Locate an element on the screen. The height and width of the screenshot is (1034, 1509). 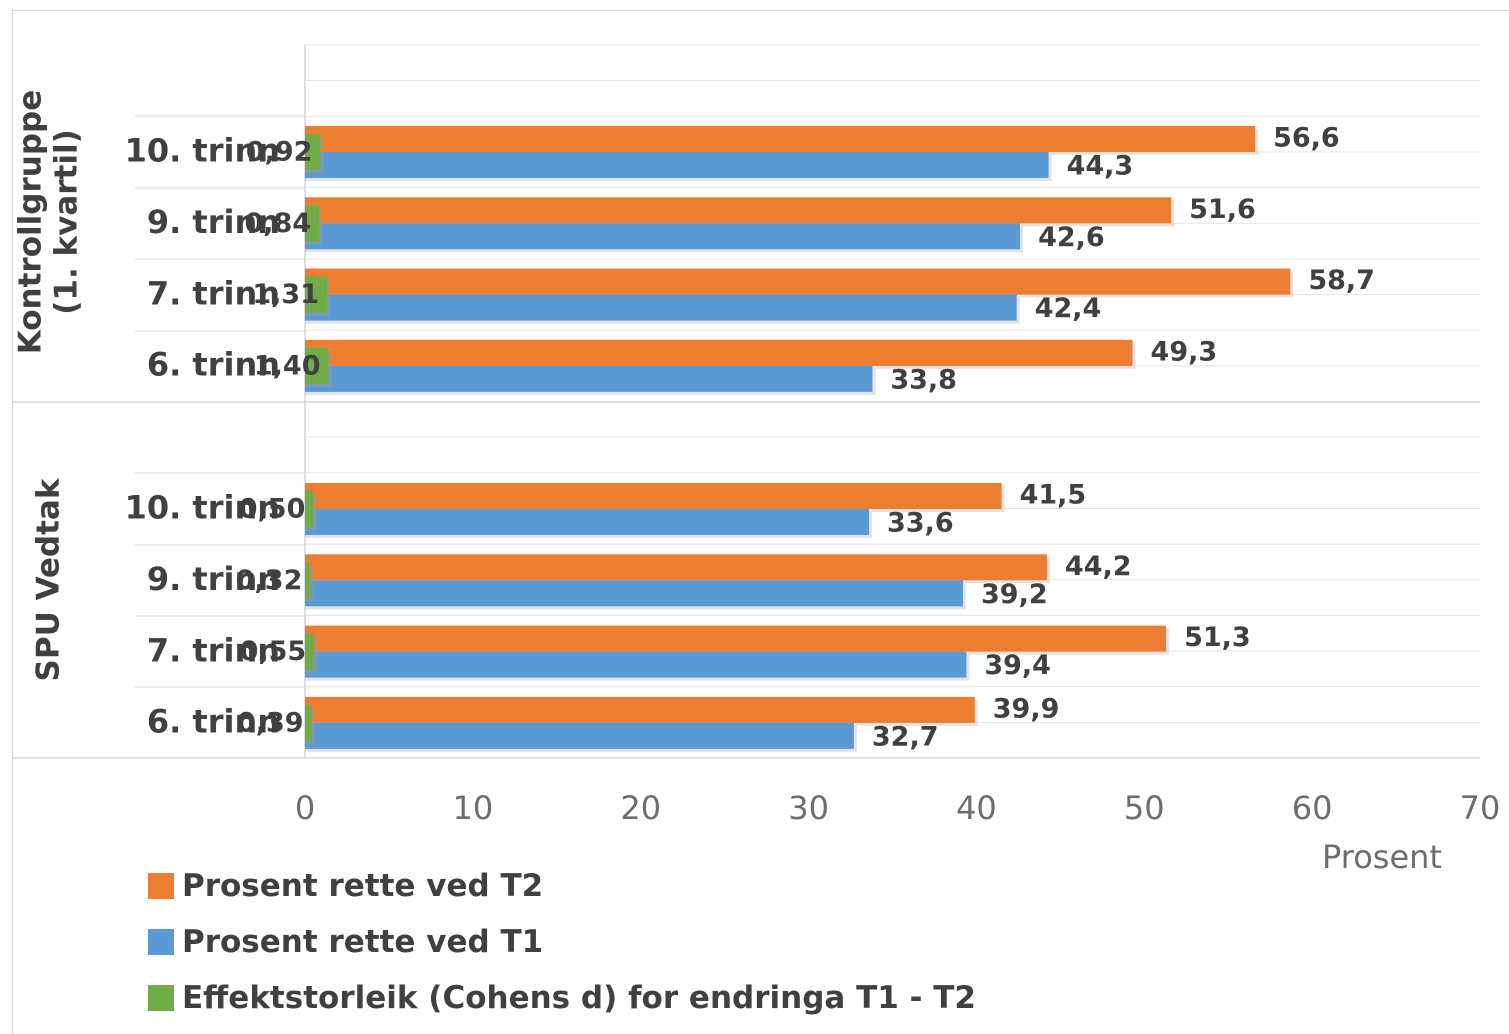
legend-item-t2: Prosent rette ved T2 is located at coordinates (562, 886).